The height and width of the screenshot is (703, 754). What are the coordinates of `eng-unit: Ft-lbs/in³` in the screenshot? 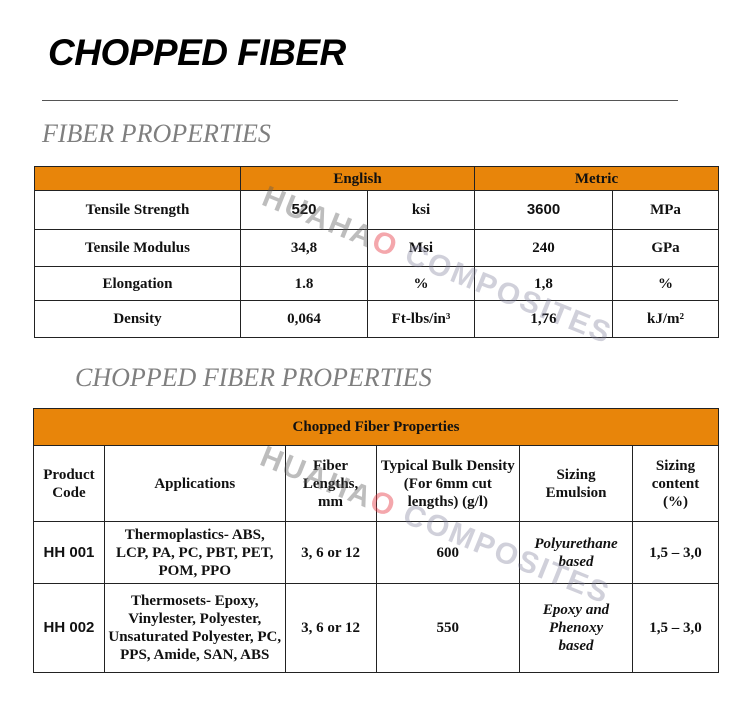 It's located at (421, 319).